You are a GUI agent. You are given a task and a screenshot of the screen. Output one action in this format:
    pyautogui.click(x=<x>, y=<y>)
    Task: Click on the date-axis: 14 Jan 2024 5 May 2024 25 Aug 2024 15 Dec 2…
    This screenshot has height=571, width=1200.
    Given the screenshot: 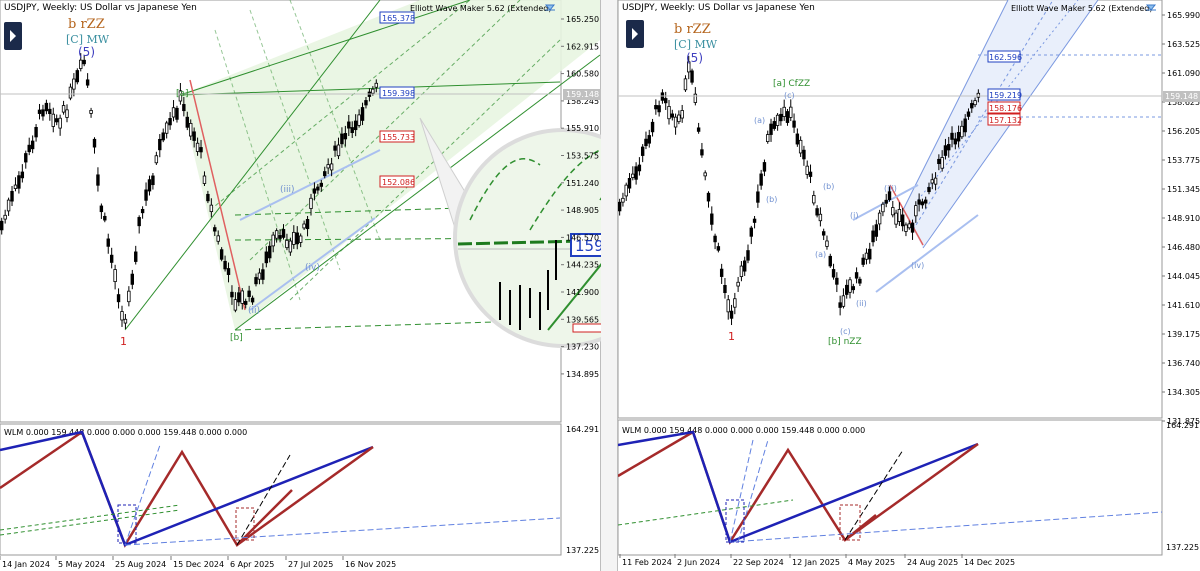 What is the action you would take?
    pyautogui.click(x=198, y=562)
    